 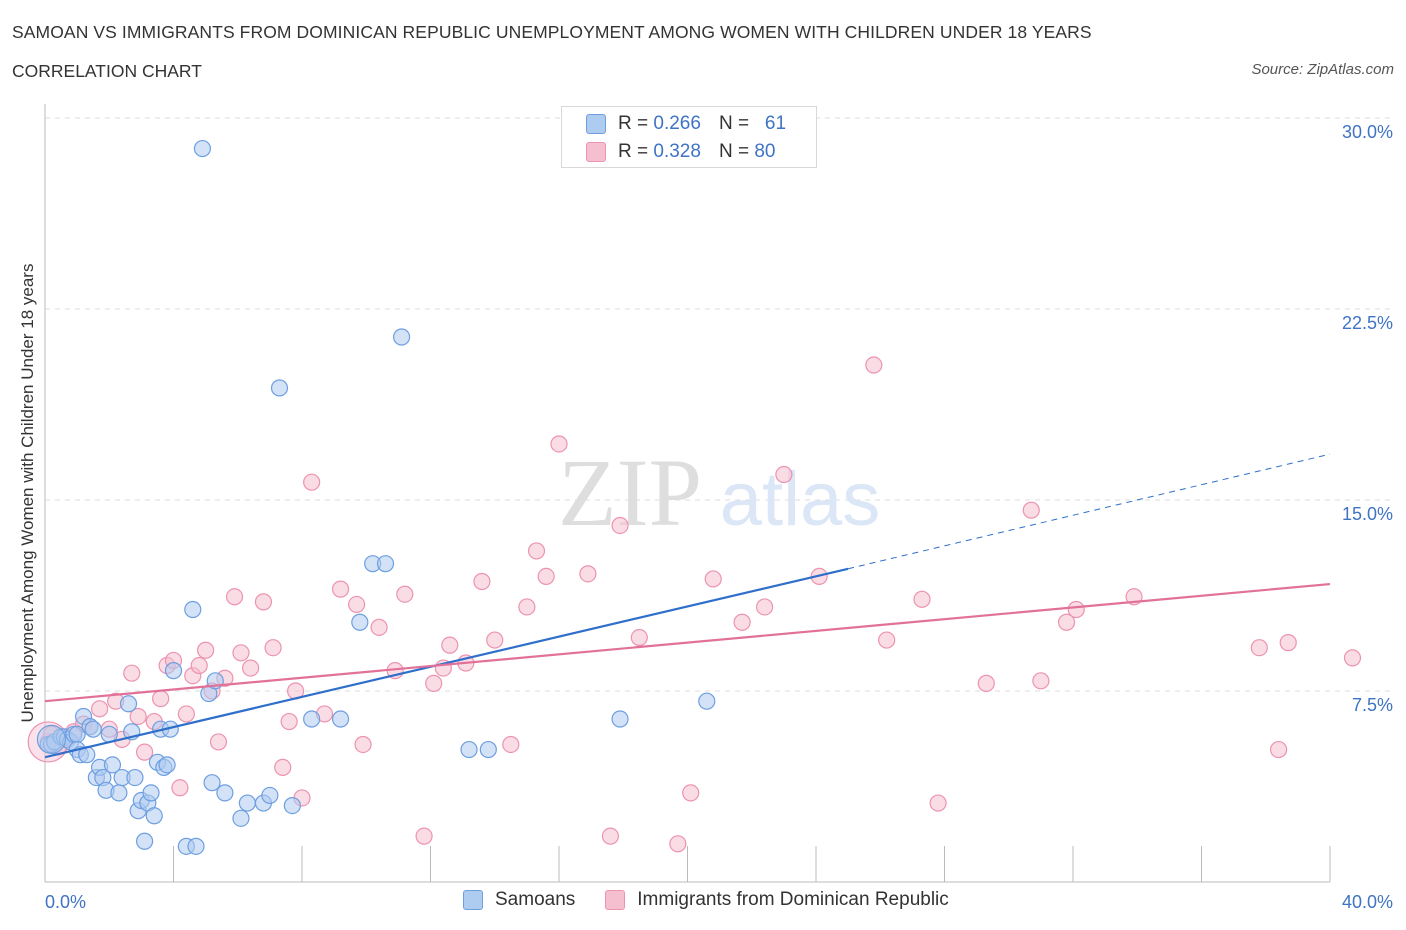 I want to click on source-credit: Source: ZipAtlas.com, so click(x=1322, y=69).